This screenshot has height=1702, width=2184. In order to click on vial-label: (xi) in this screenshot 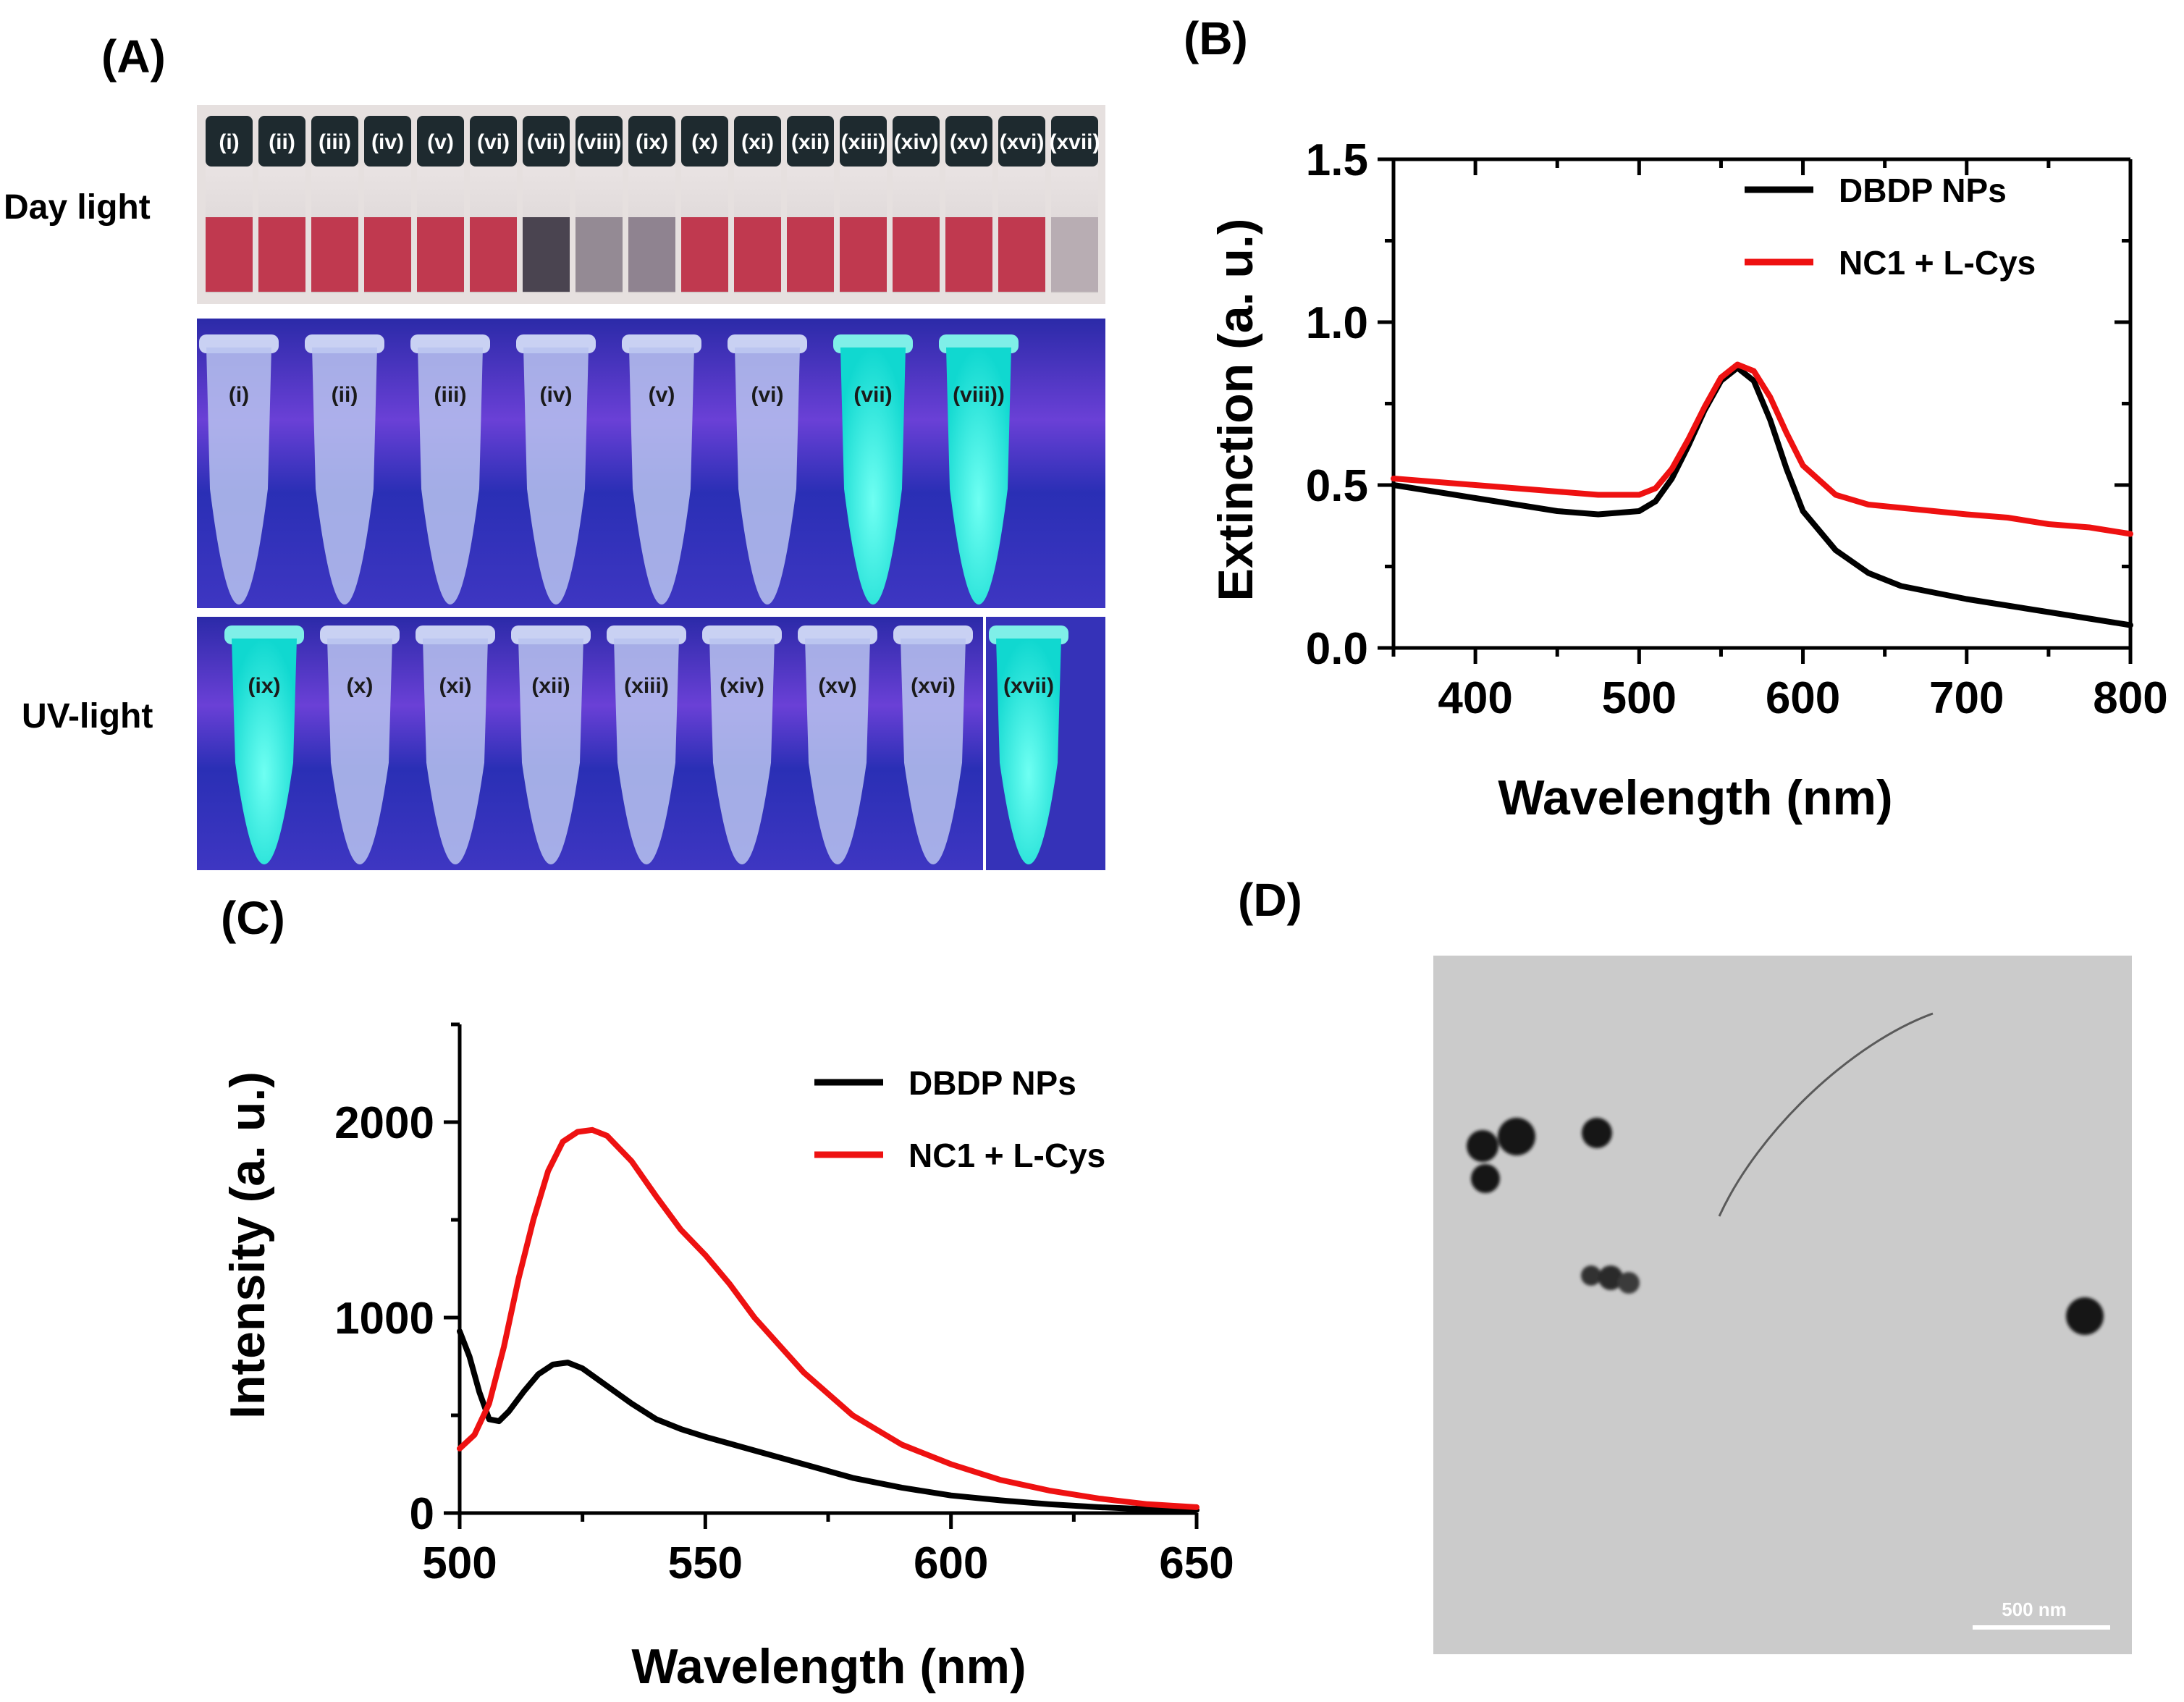, I will do `click(757, 142)`.